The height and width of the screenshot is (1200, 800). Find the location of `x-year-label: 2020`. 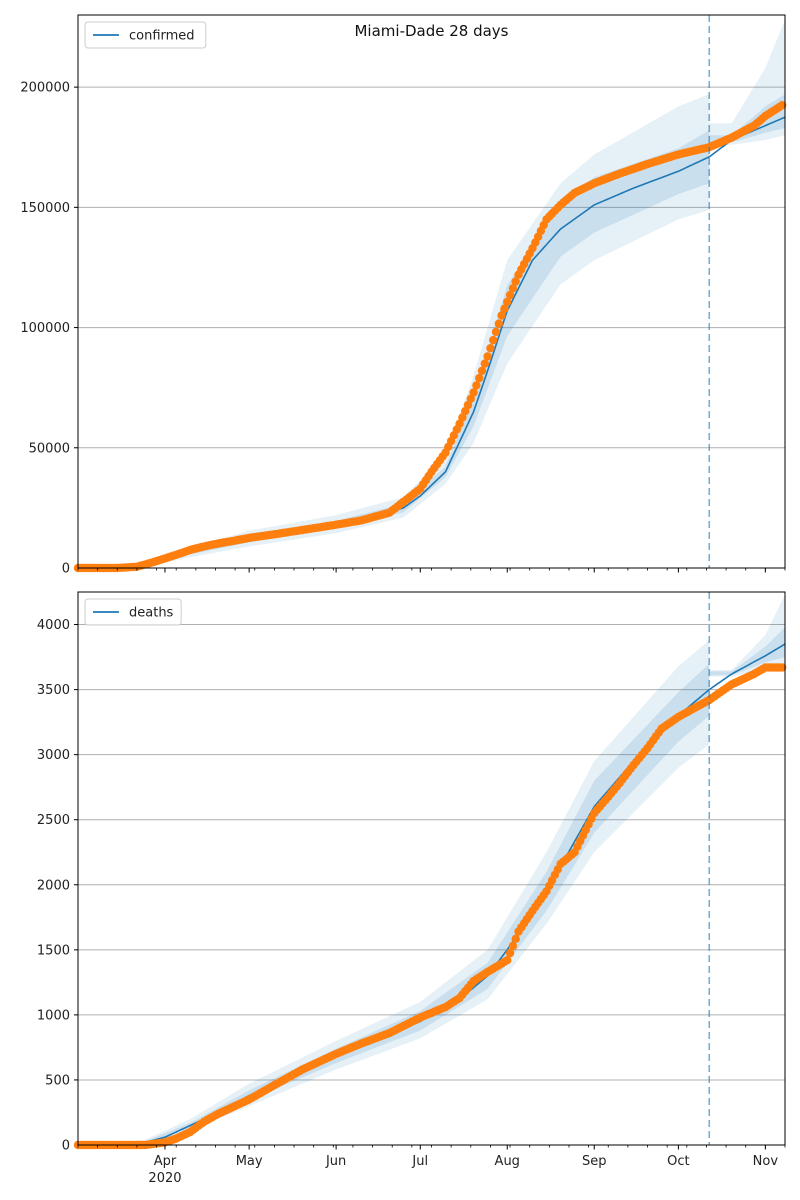

x-year-label: 2020 is located at coordinates (164, 1178).